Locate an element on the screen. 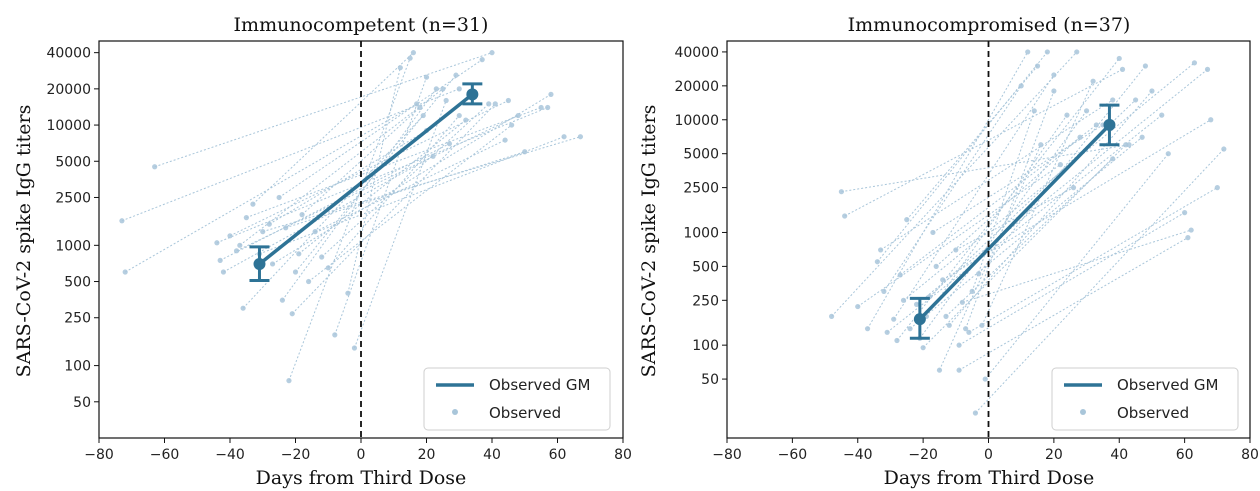 This screenshot has height=491, width=1260. y-tick-label: 2500 is located at coordinates (701, 189).